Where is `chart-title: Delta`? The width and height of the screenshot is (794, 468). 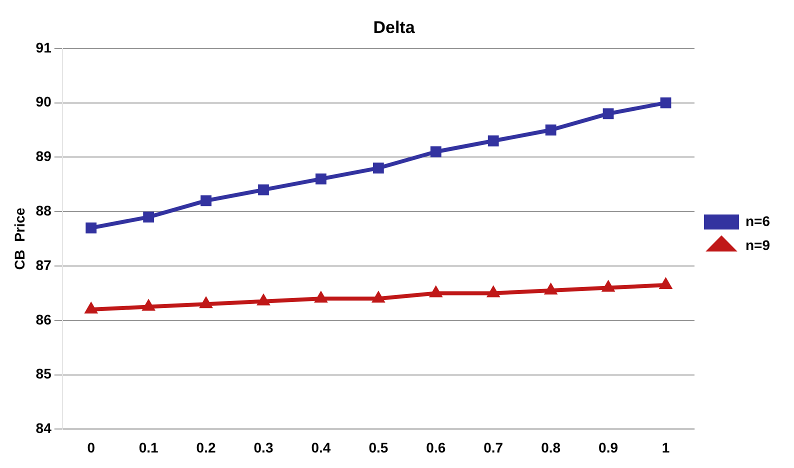
chart-title: Delta is located at coordinates (394, 27).